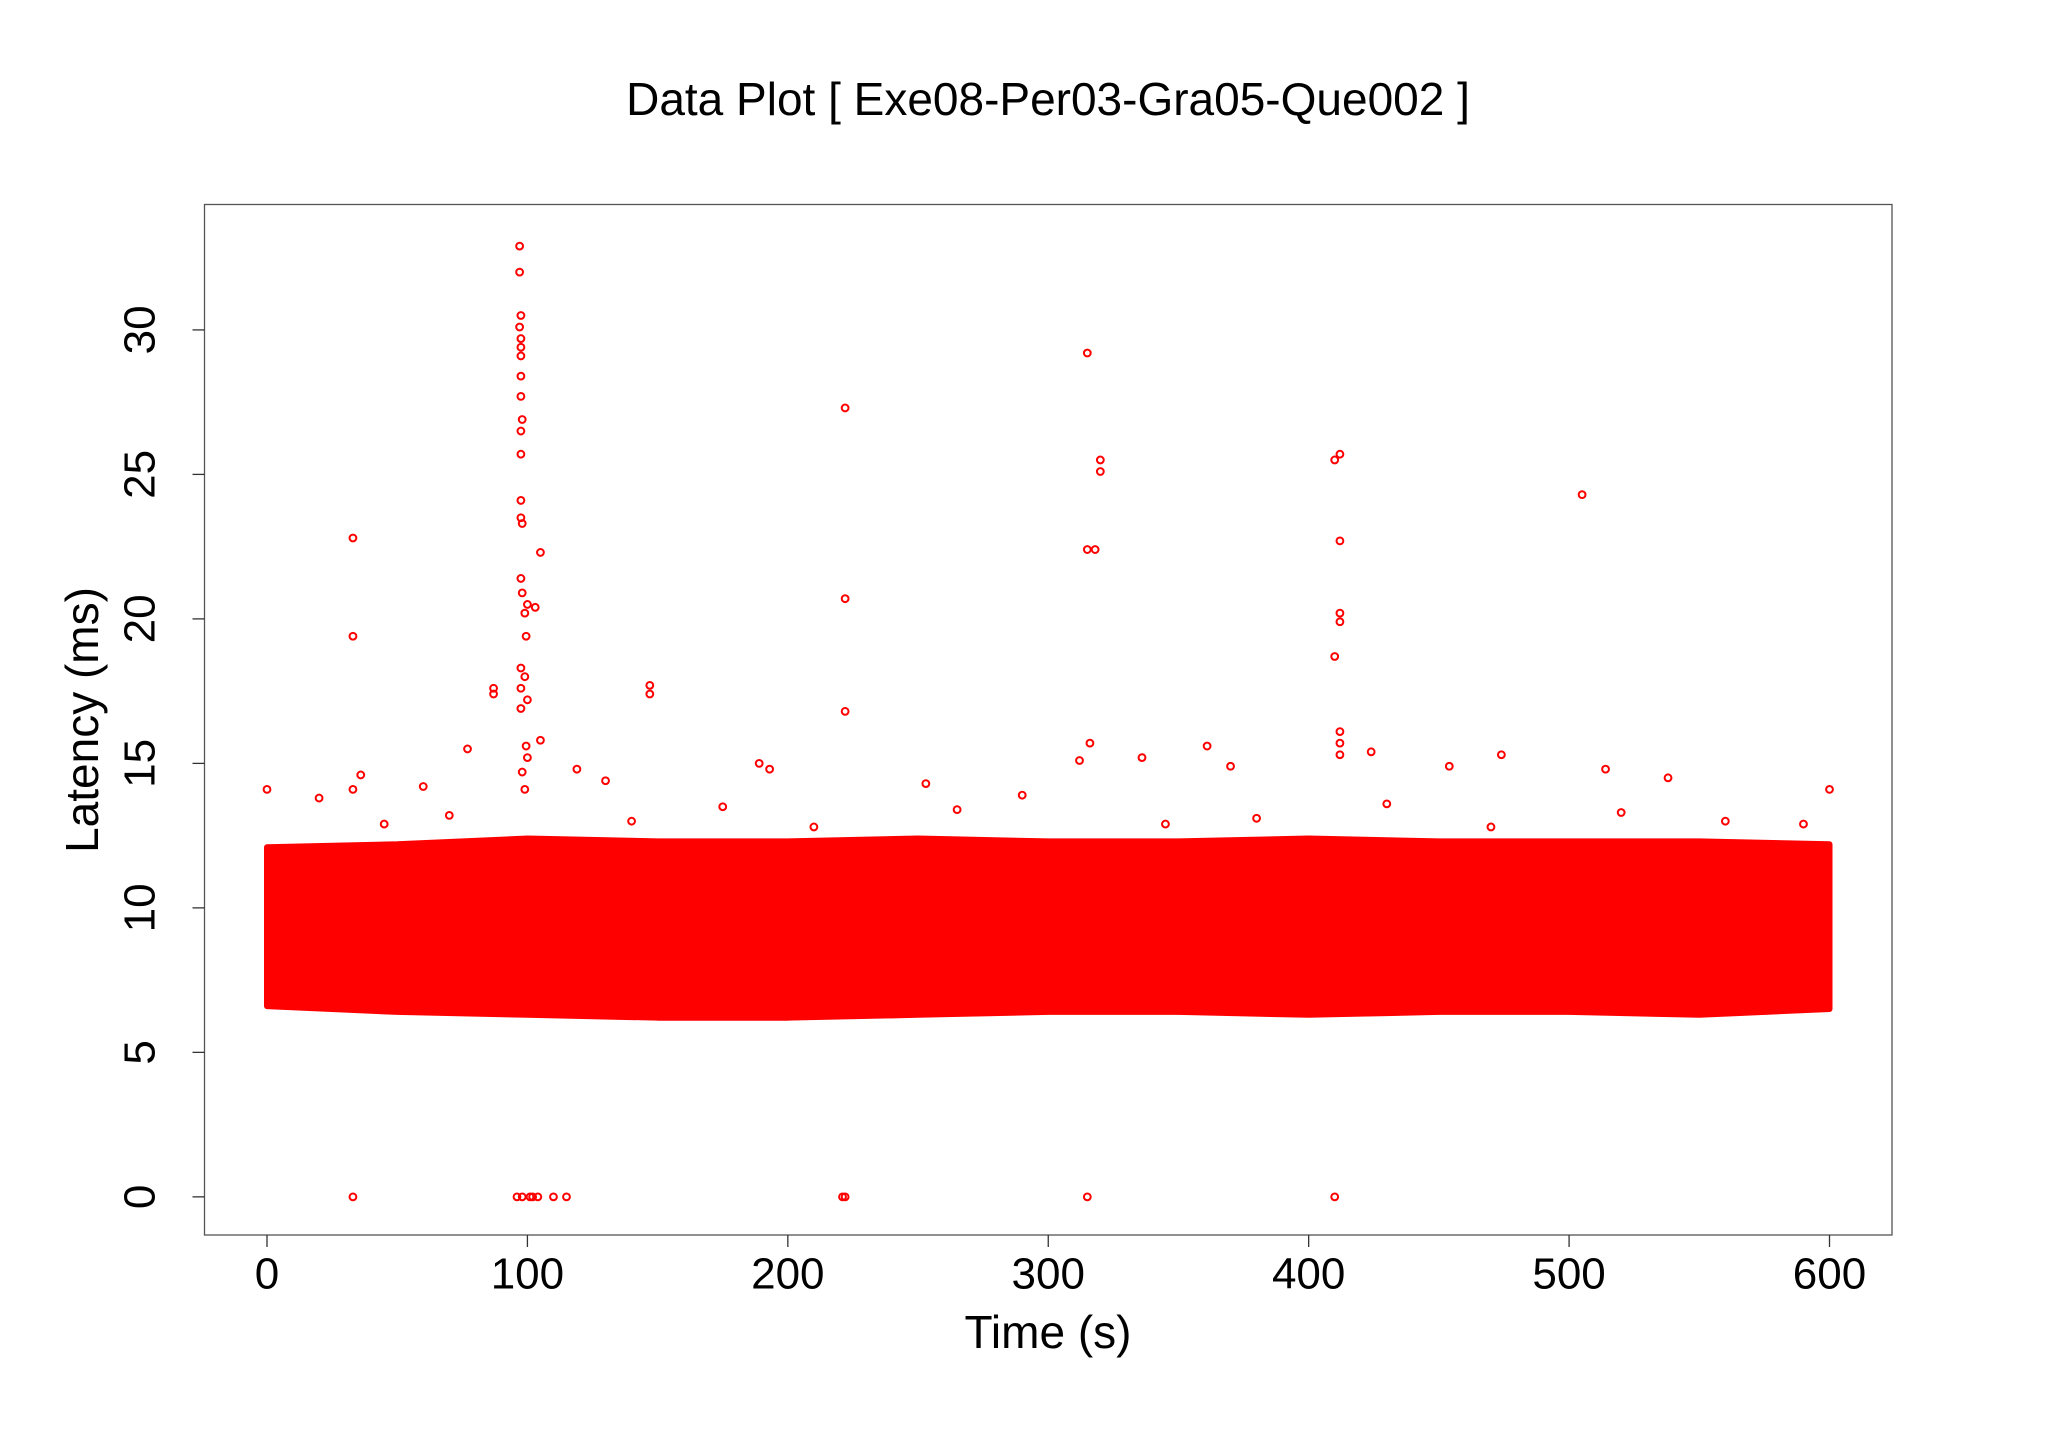  What do you see at coordinates (140, 1197) in the screenshot?
I see `y-tick-label: 0` at bounding box center [140, 1197].